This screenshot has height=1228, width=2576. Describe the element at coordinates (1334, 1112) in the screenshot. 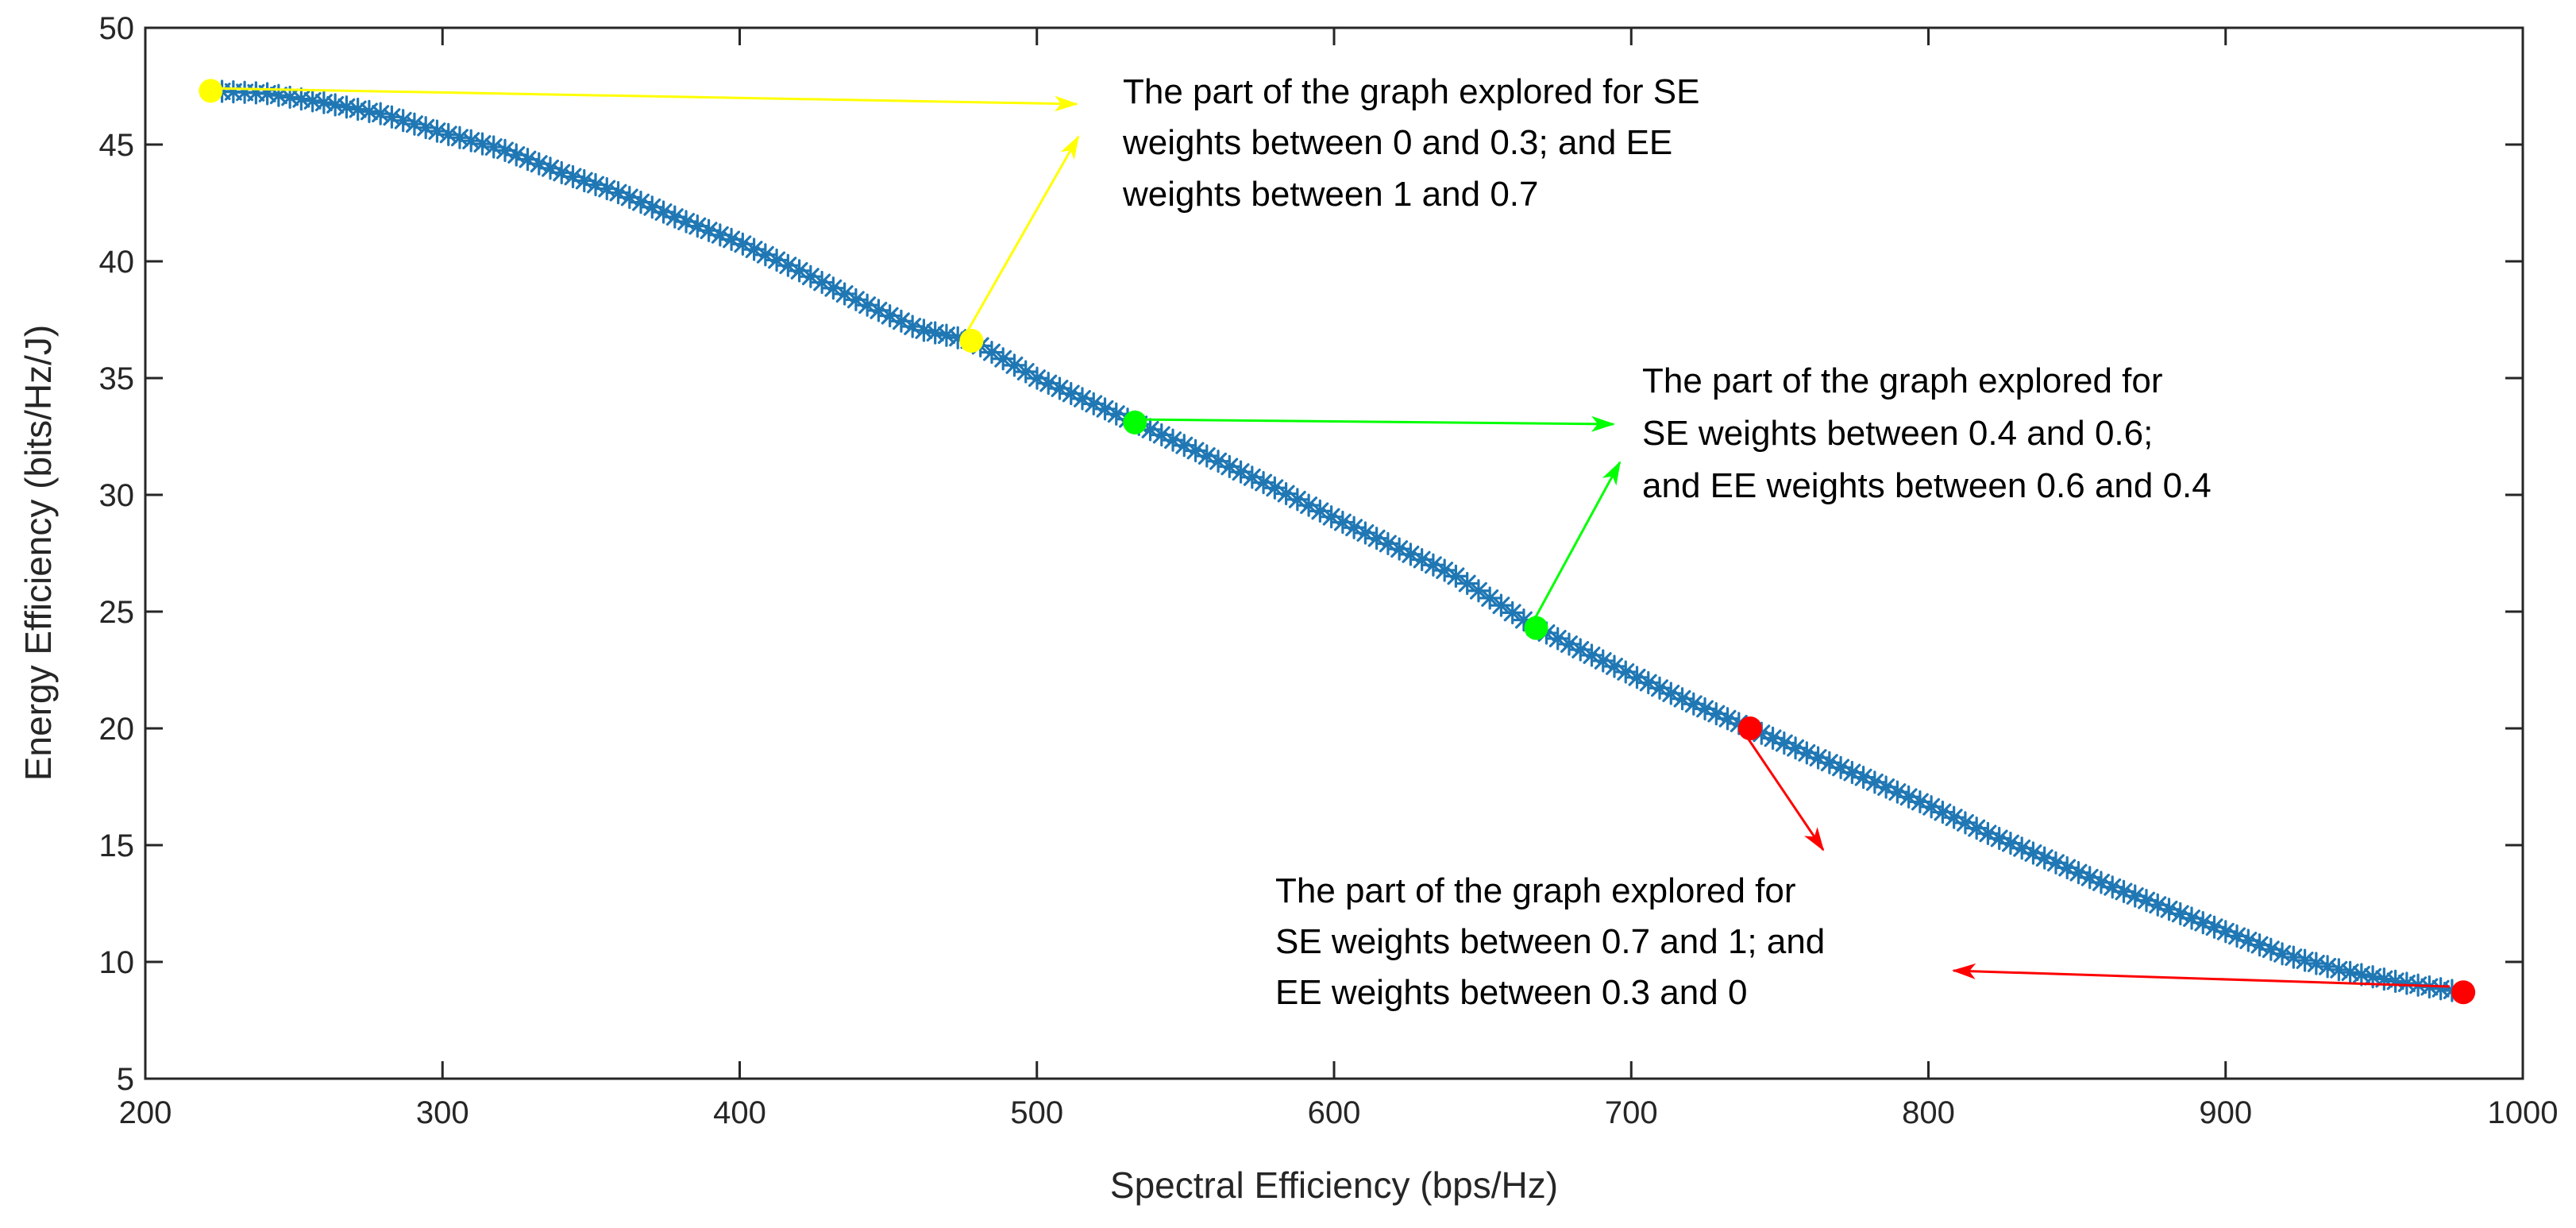

I see `x-tick-label: 600` at that location.